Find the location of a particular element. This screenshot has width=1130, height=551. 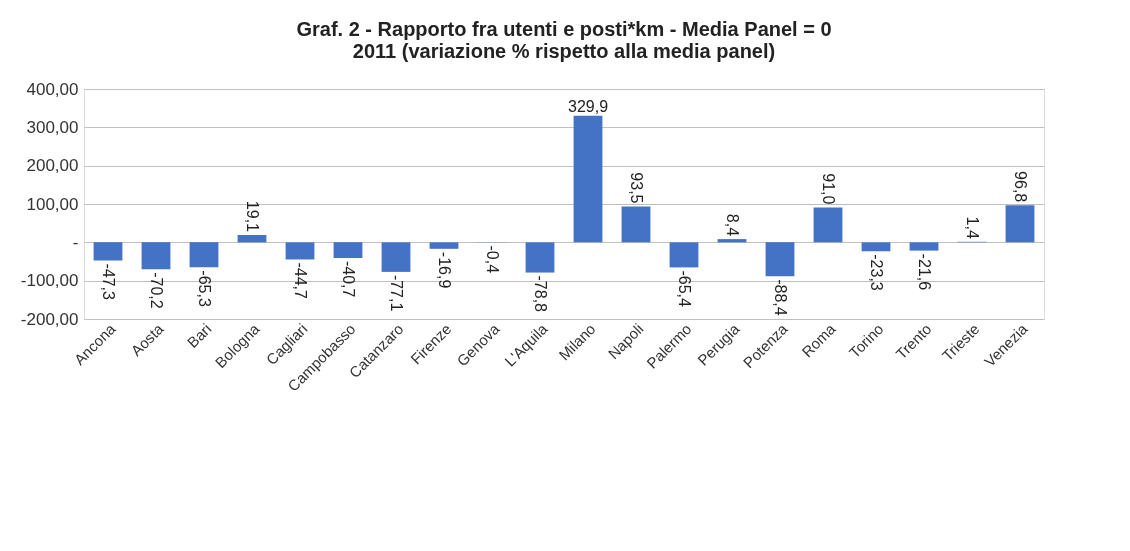

data-label: -77,1 is located at coordinates (396, 293).